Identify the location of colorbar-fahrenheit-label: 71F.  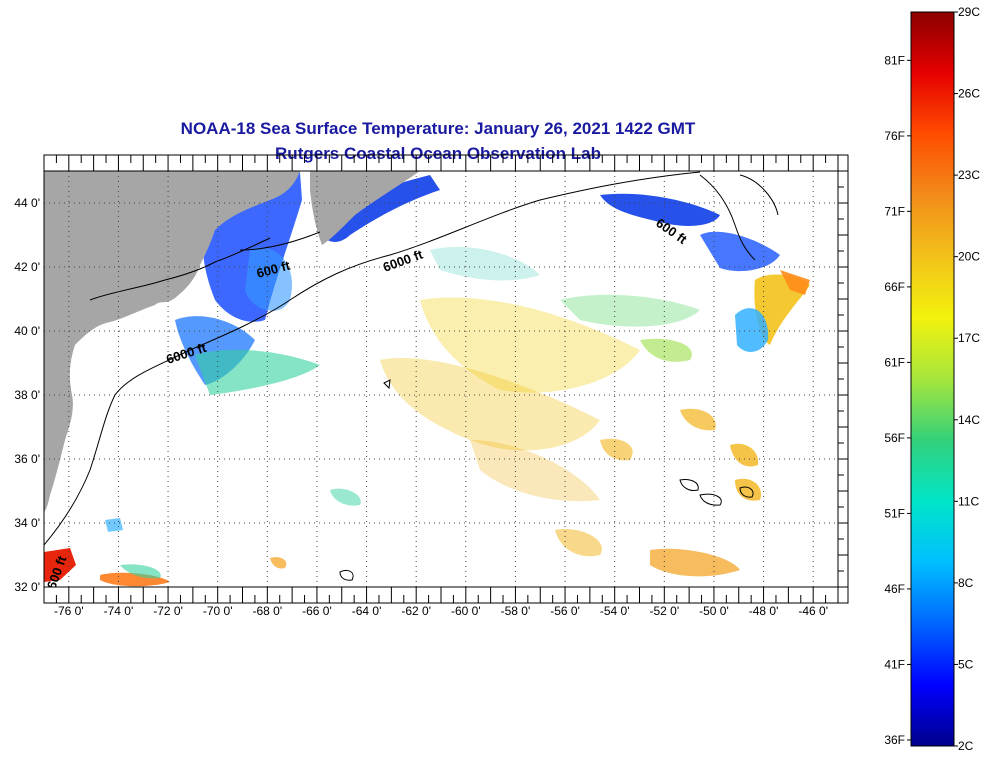
(894, 211).